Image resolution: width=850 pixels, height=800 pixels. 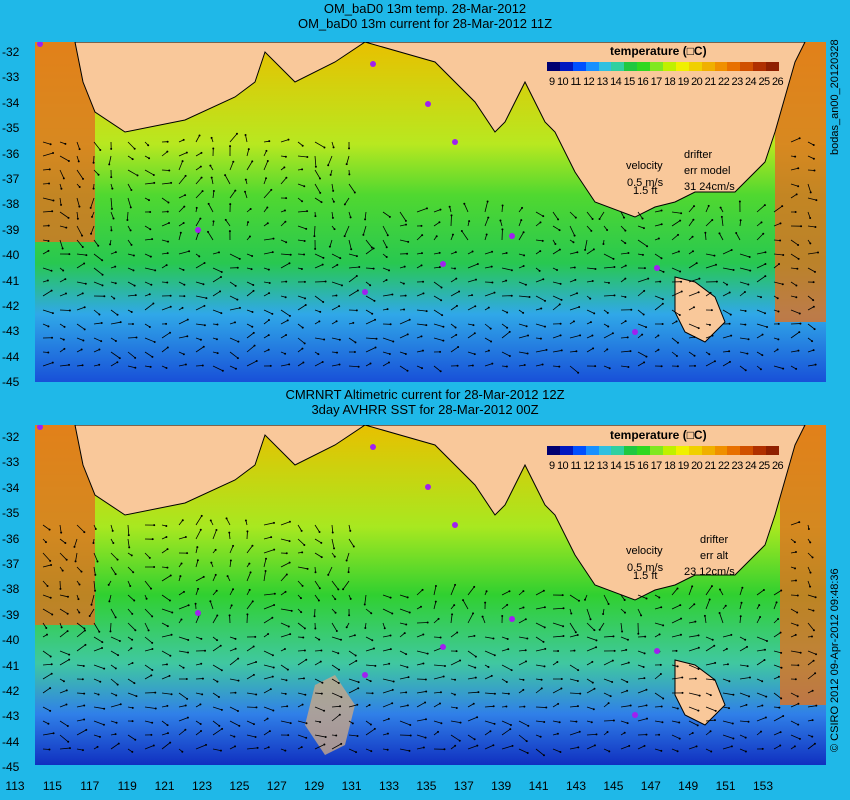 I want to click on y-tick-label: -45, so click(x=11, y=382).